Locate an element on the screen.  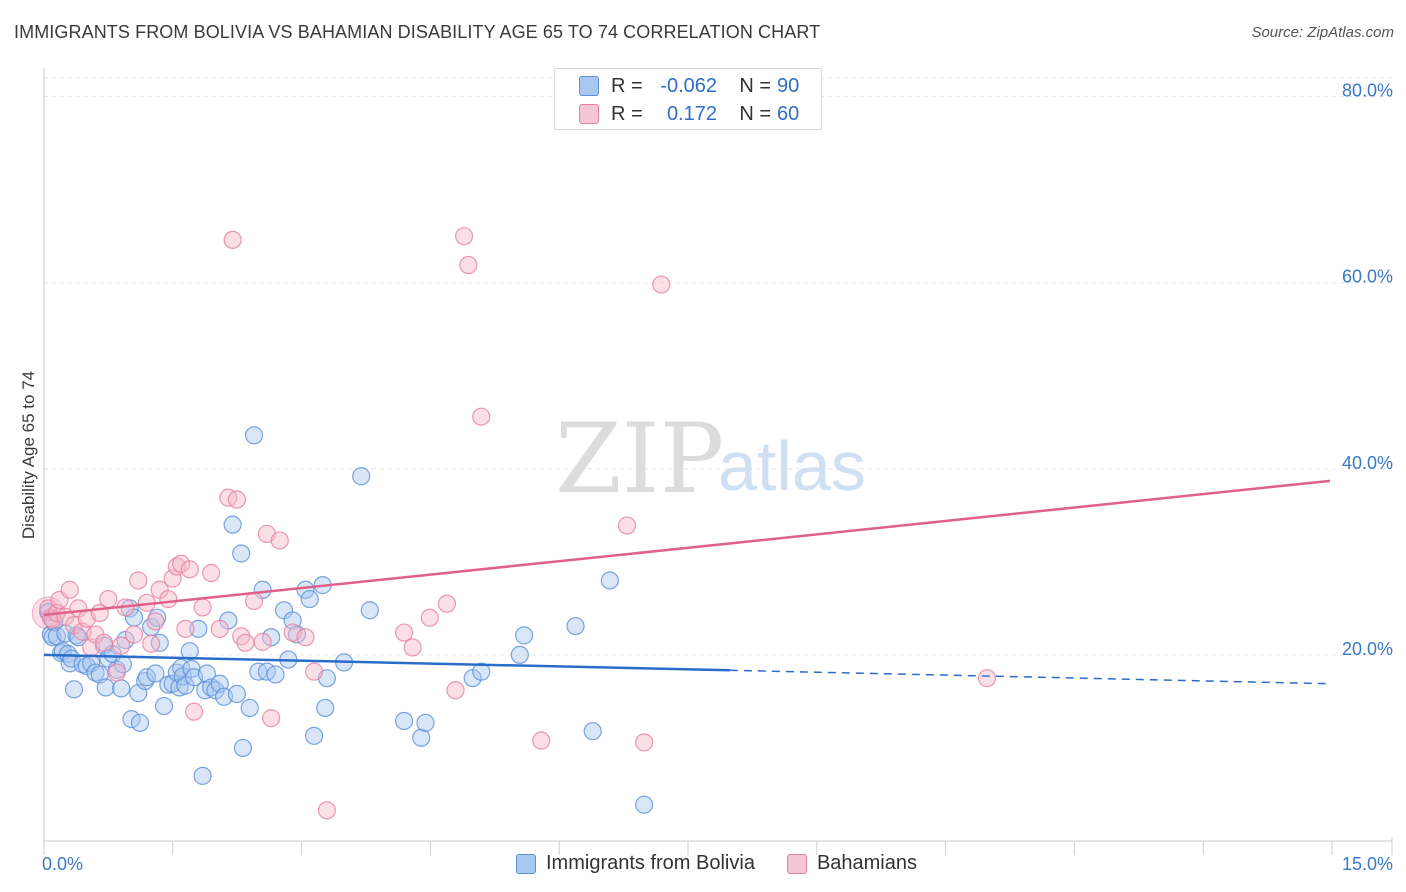
source-credit: Source: ZipAtlas.com is located at coordinates (1322, 32).